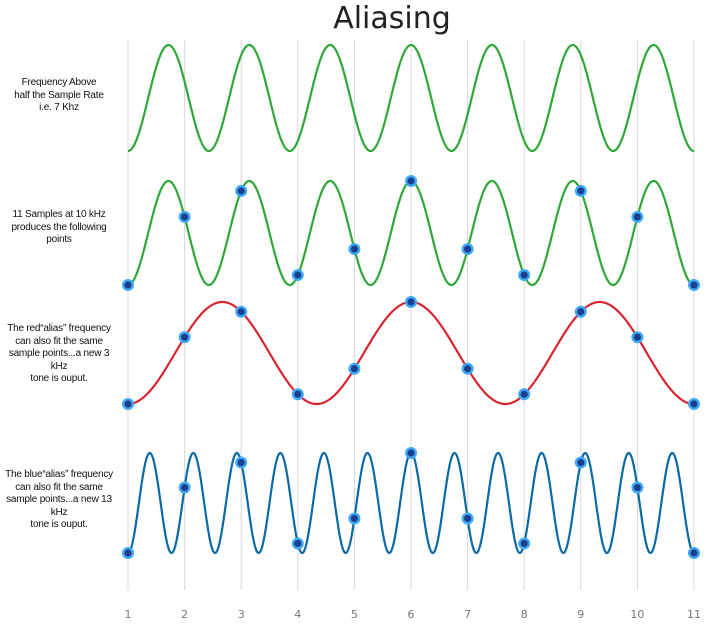 This screenshot has height=626, width=710. What do you see at coordinates (184, 614) in the screenshot?
I see `sample-tick-label: 2` at bounding box center [184, 614].